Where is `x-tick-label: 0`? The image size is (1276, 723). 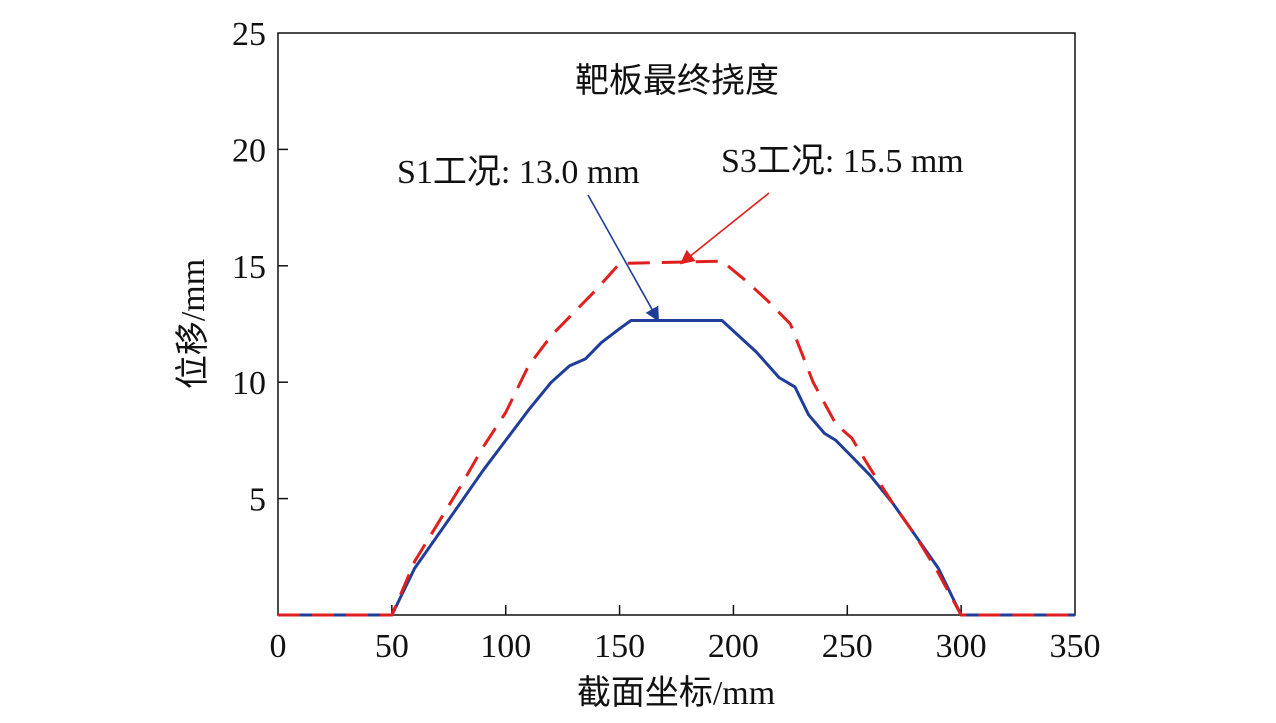 x-tick-label: 0 is located at coordinates (278, 646).